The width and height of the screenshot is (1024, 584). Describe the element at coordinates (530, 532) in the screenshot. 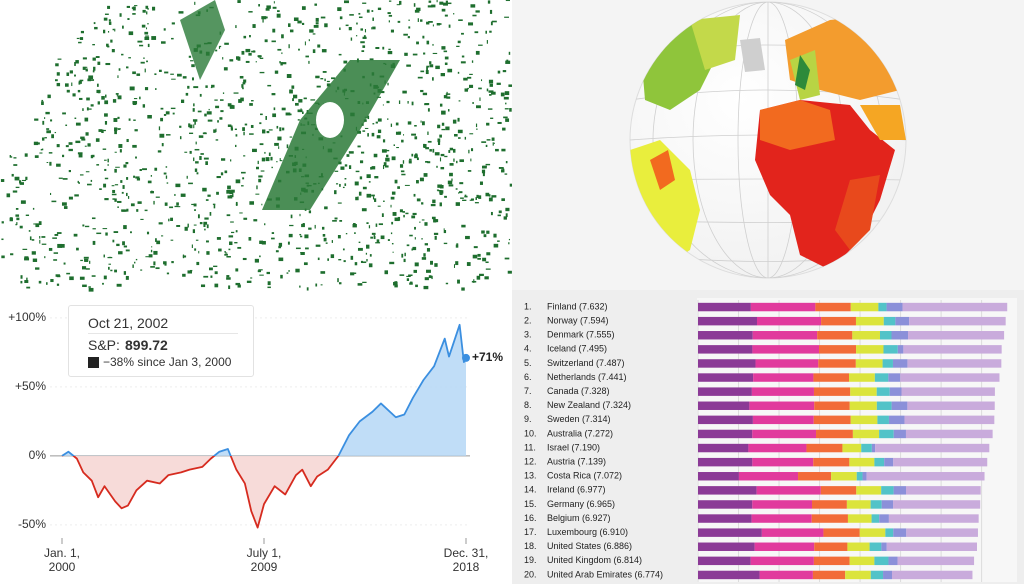

I see `rank: 17.` at that location.